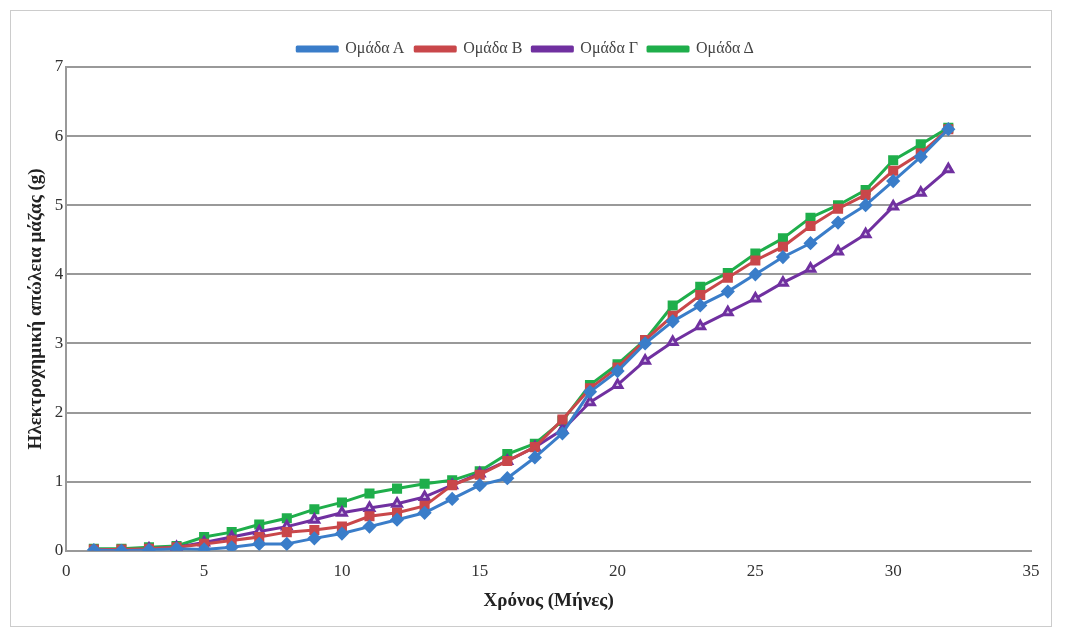 This screenshot has height=639, width=1070. What do you see at coordinates (755, 571) in the screenshot?
I see `x-tick-label: 25` at bounding box center [755, 571].